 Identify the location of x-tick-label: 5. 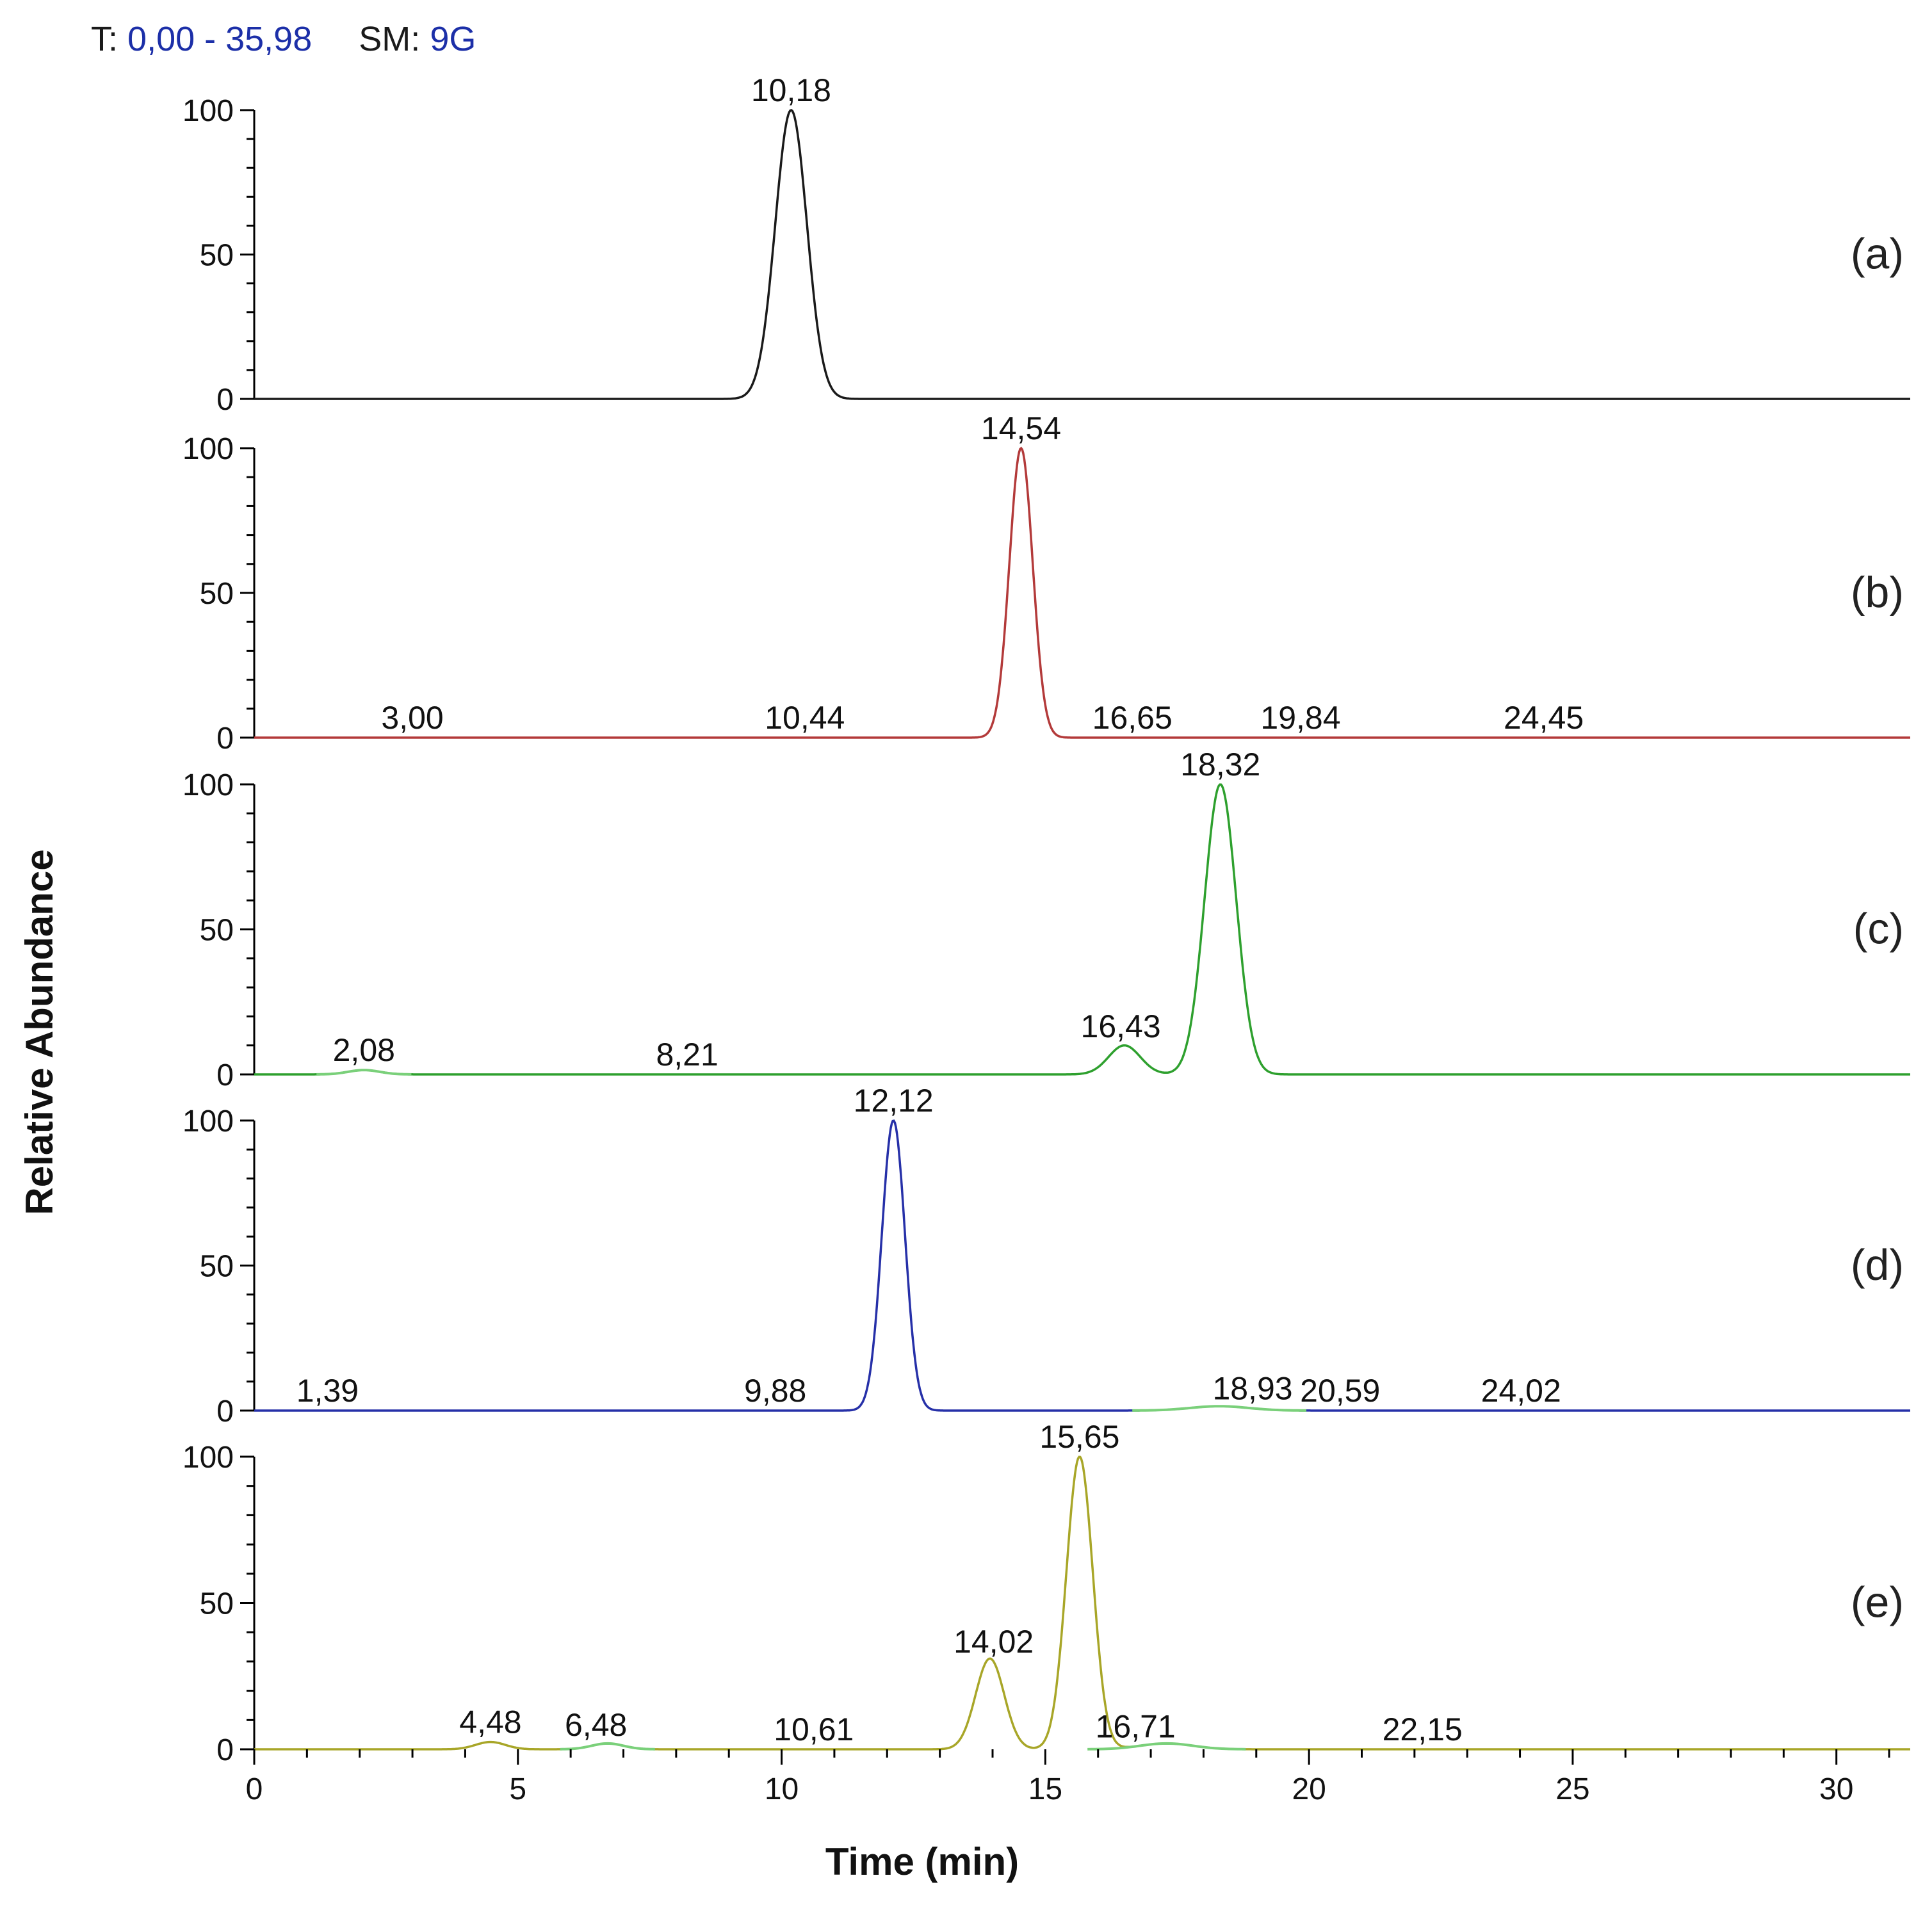
(517, 1789).